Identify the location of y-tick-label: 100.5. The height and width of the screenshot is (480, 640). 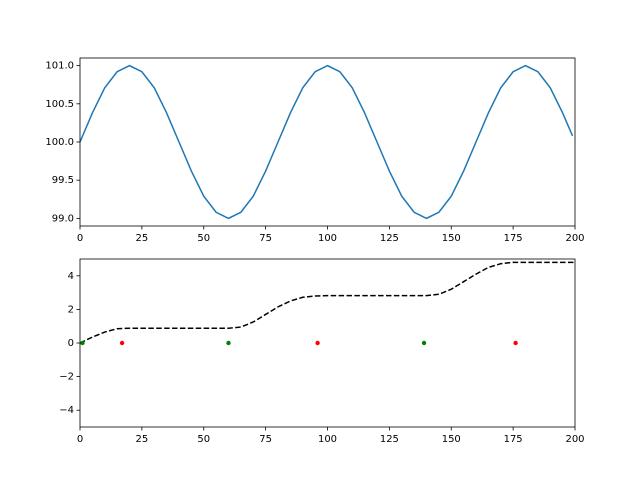
(59, 104).